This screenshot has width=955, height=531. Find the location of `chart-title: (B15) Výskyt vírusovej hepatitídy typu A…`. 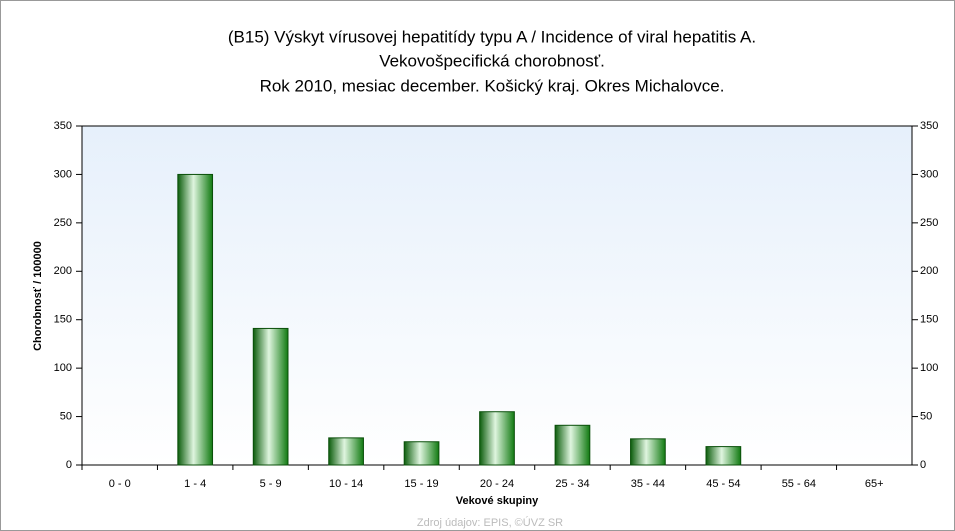

chart-title: (B15) Výskyt vírusovej hepatitídy typu A… is located at coordinates (492, 36).